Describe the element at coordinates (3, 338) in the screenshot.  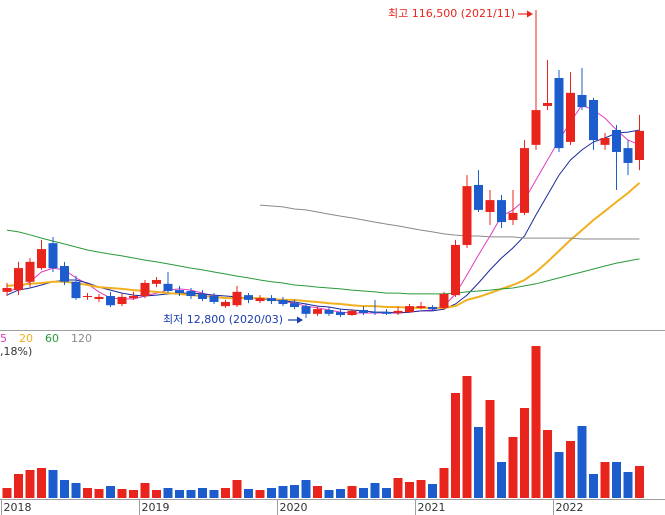
I see `legend-entry: 5` at that location.